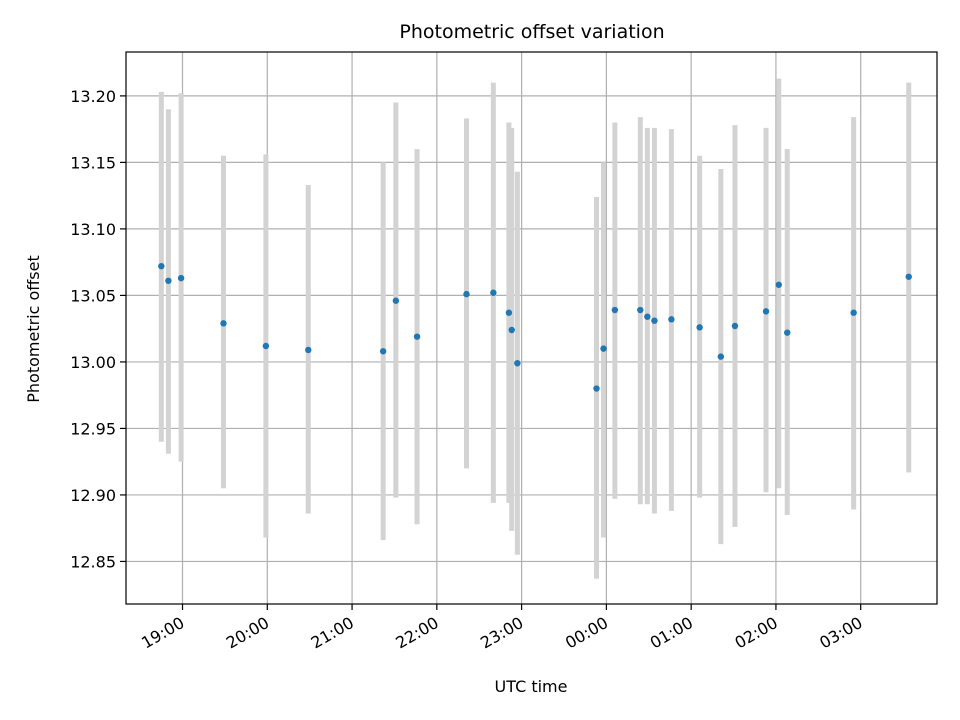  Describe the element at coordinates (33, 329) in the screenshot. I see `y-axis-label: Photometric offset` at that location.